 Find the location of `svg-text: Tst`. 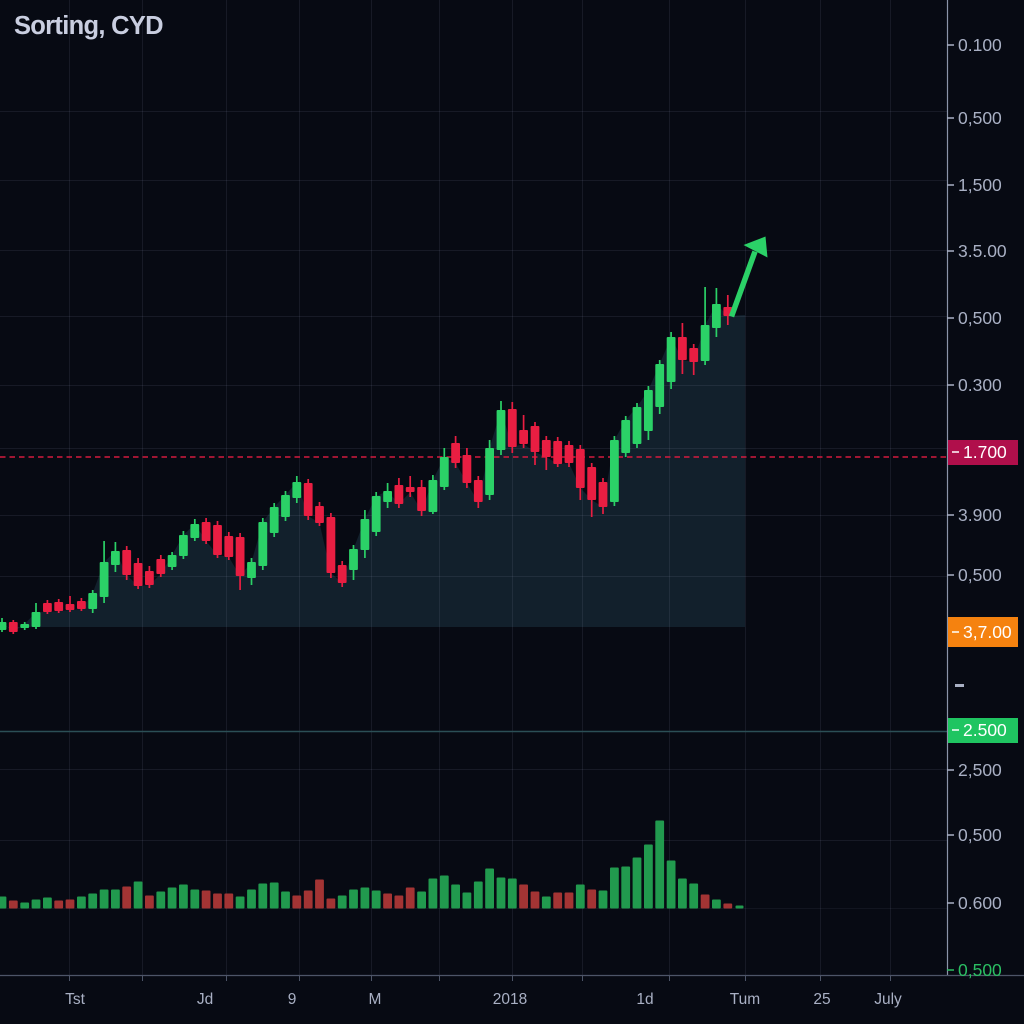

svg-text: Tst is located at coordinates (75, 999).